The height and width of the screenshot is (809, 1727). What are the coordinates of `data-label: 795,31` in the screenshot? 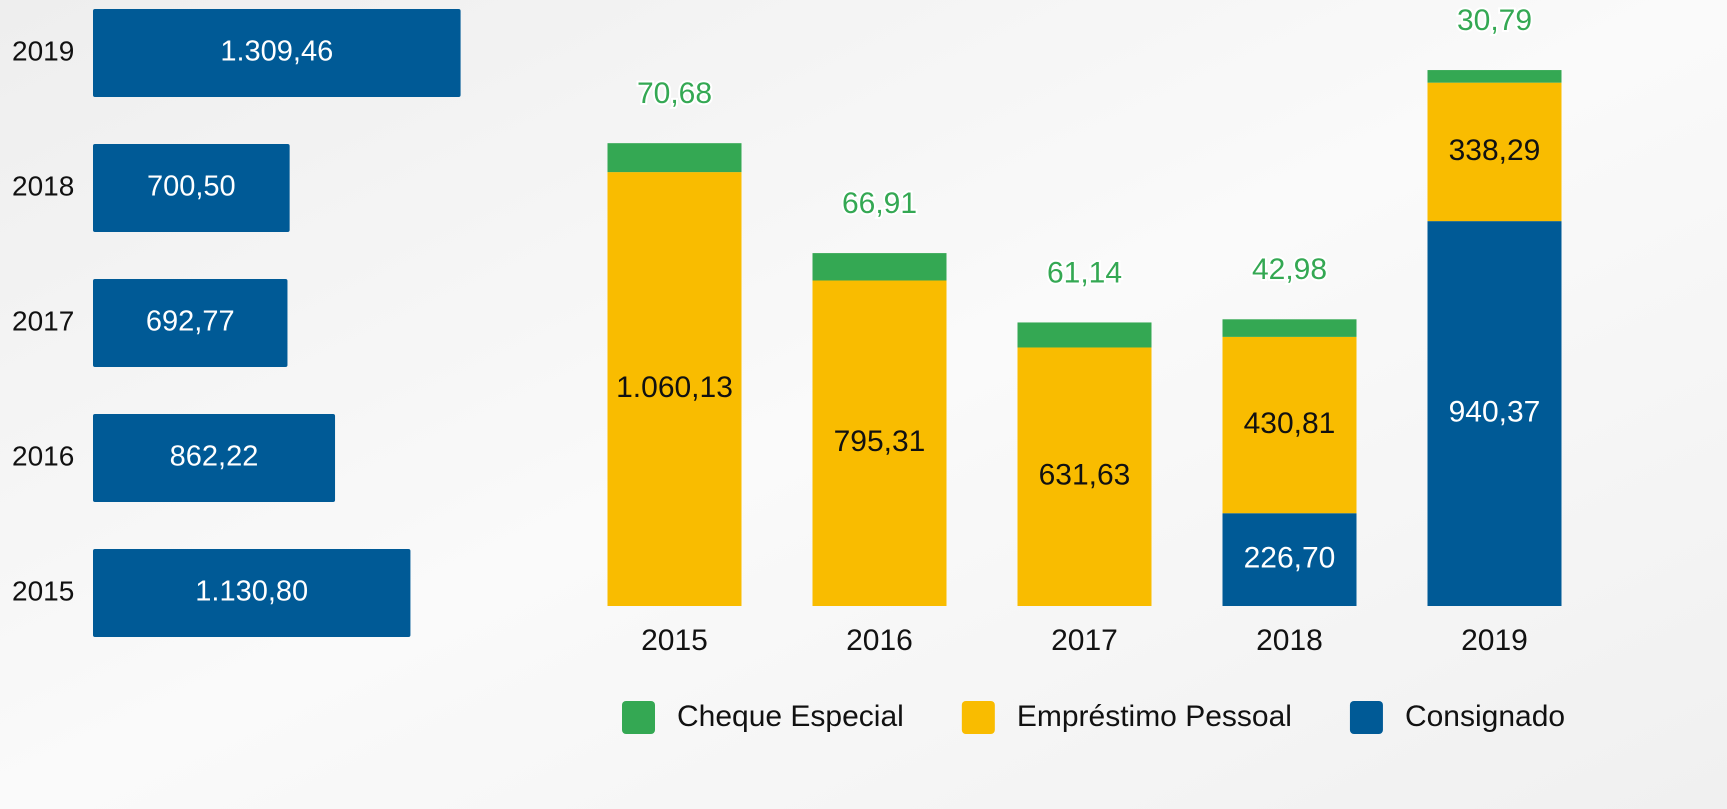 It's located at (880, 441).